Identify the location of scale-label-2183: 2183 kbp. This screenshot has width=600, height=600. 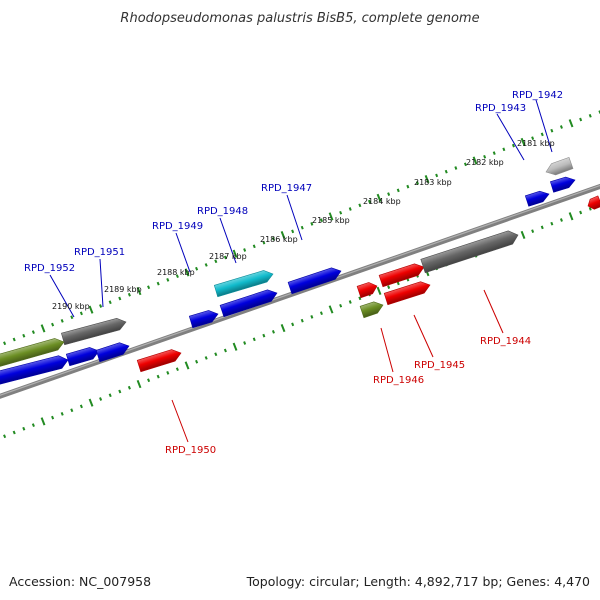
(433, 182).